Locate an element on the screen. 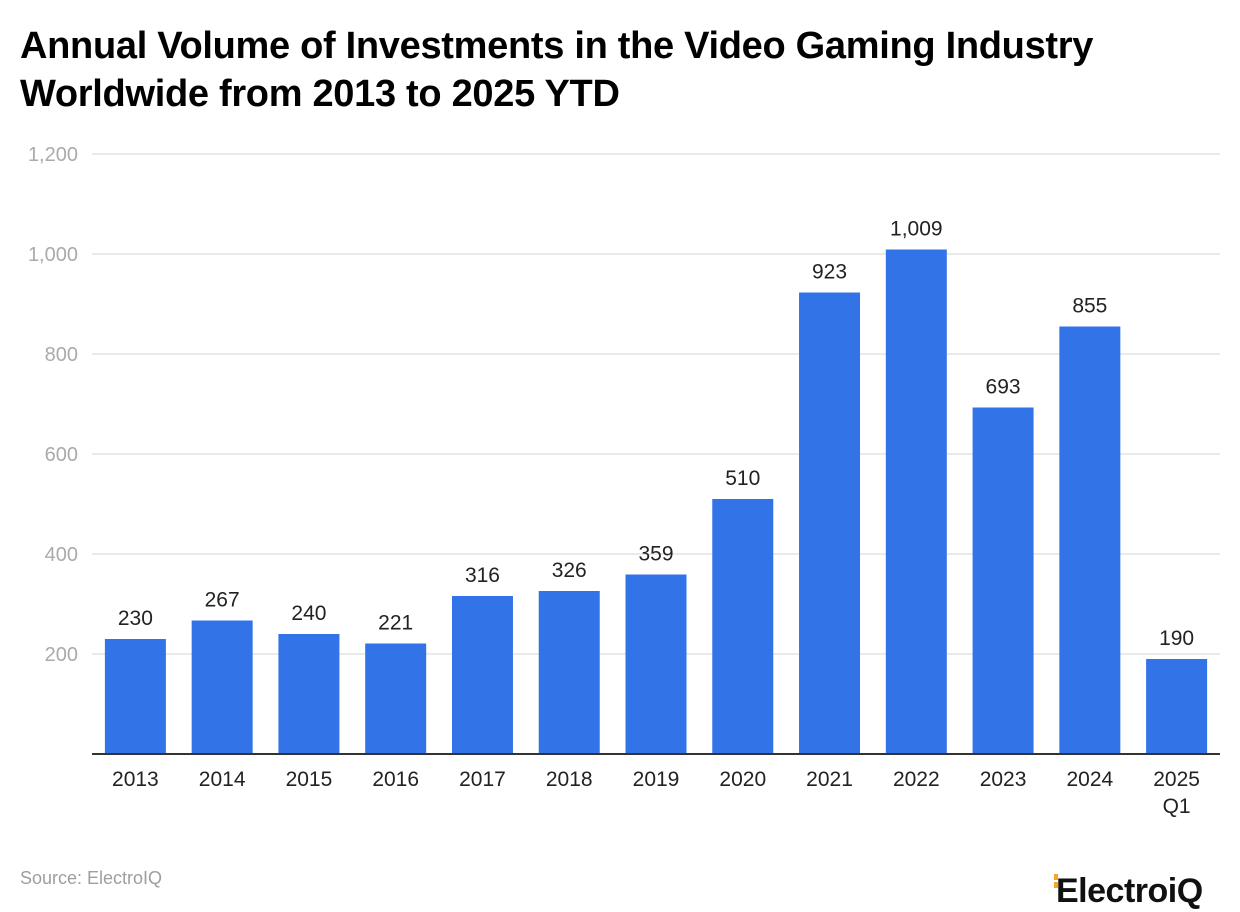 This screenshot has width=1240, height=912. x-tick-label: 2019 is located at coordinates (656, 779).